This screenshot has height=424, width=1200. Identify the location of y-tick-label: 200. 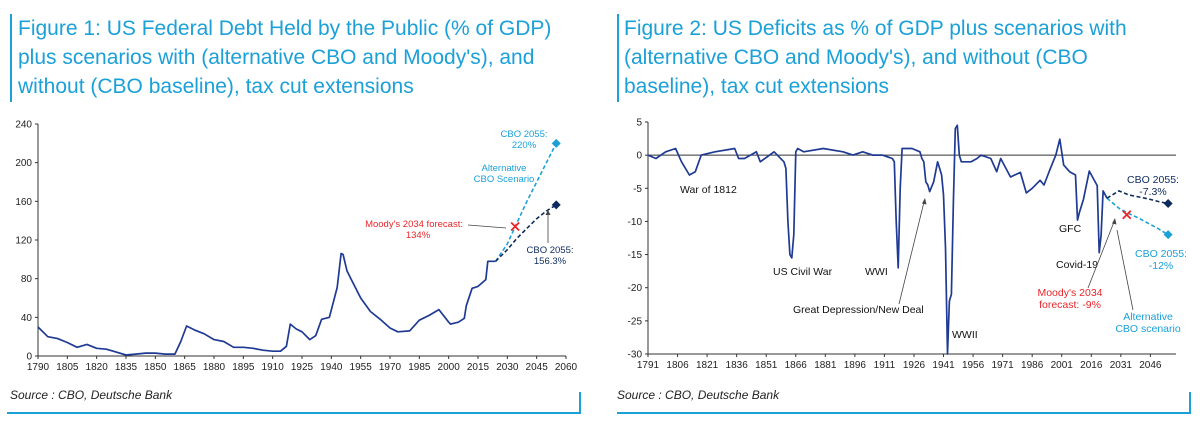
(23, 163).